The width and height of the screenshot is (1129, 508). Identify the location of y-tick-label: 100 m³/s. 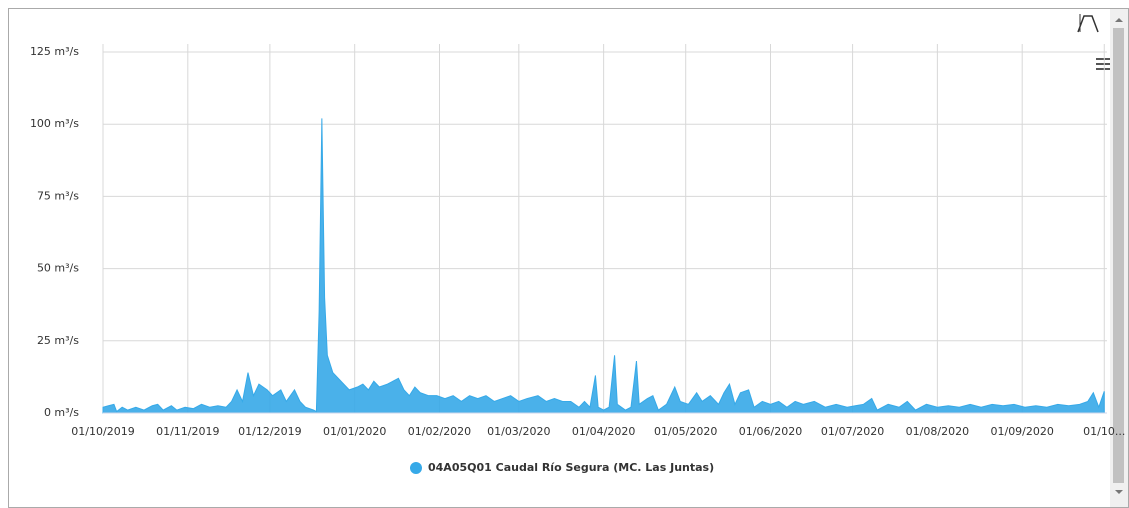
(54, 123).